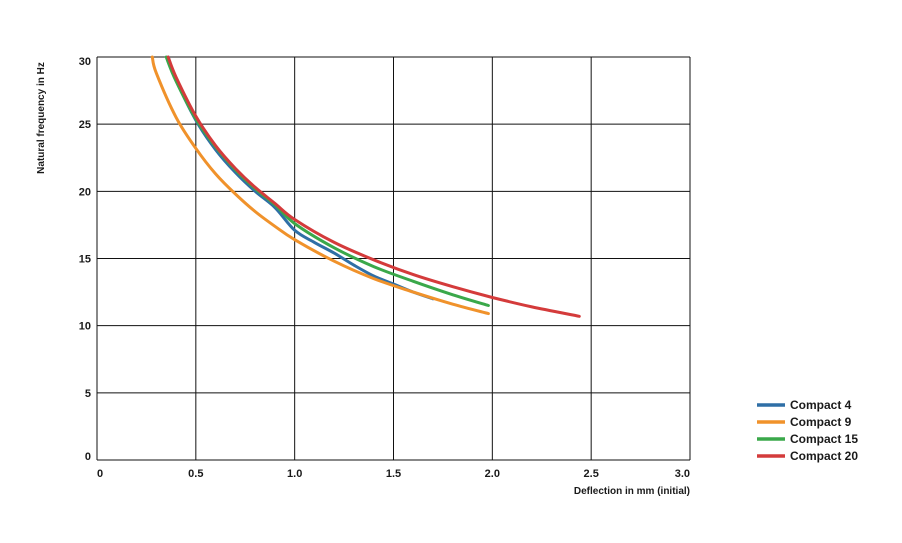  Describe the element at coordinates (824, 439) in the screenshot. I see `legend-label-compact-15: Compact 15` at that location.